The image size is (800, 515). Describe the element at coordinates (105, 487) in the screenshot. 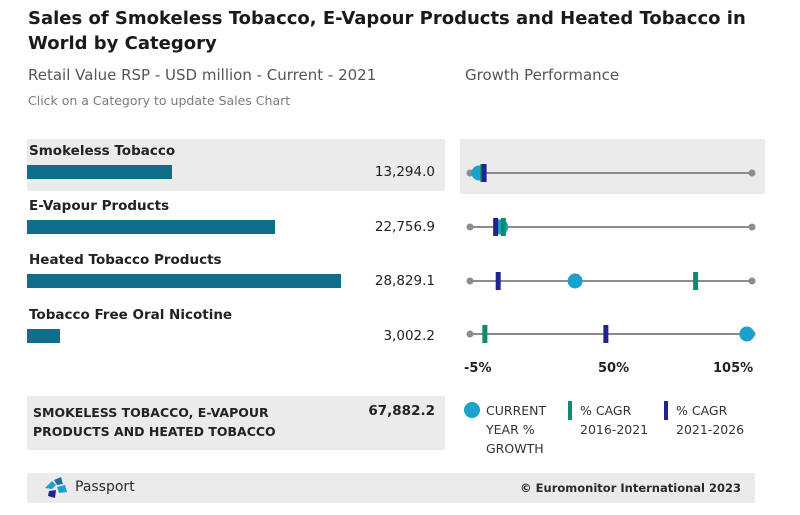

I see `passport-brand: Passport` at that location.